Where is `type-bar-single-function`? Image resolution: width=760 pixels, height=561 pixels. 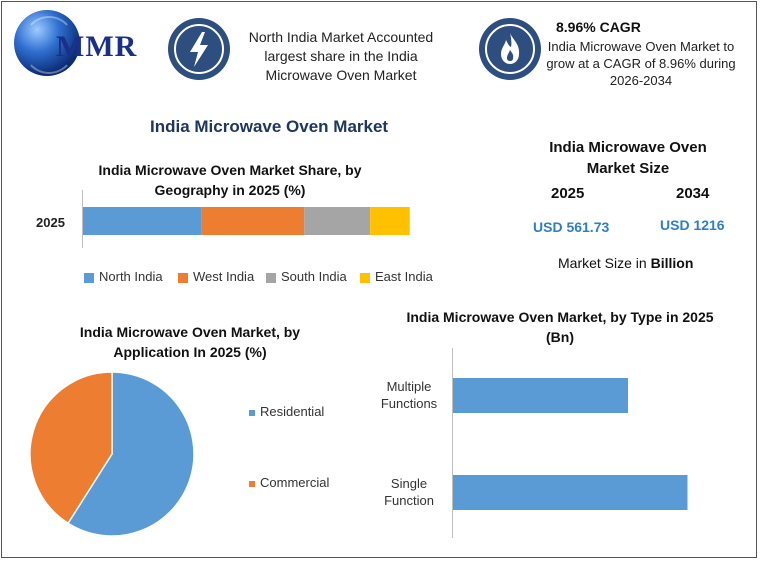 type-bar-single-function is located at coordinates (570, 492).